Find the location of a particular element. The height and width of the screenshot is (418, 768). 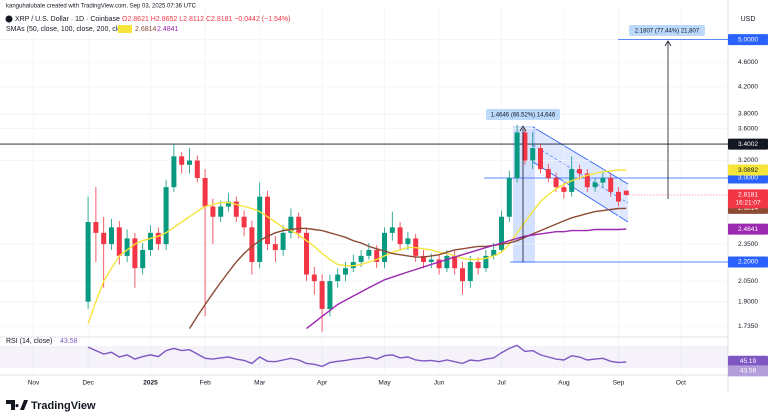

legend-value: 2.6814 is located at coordinates (146, 29).